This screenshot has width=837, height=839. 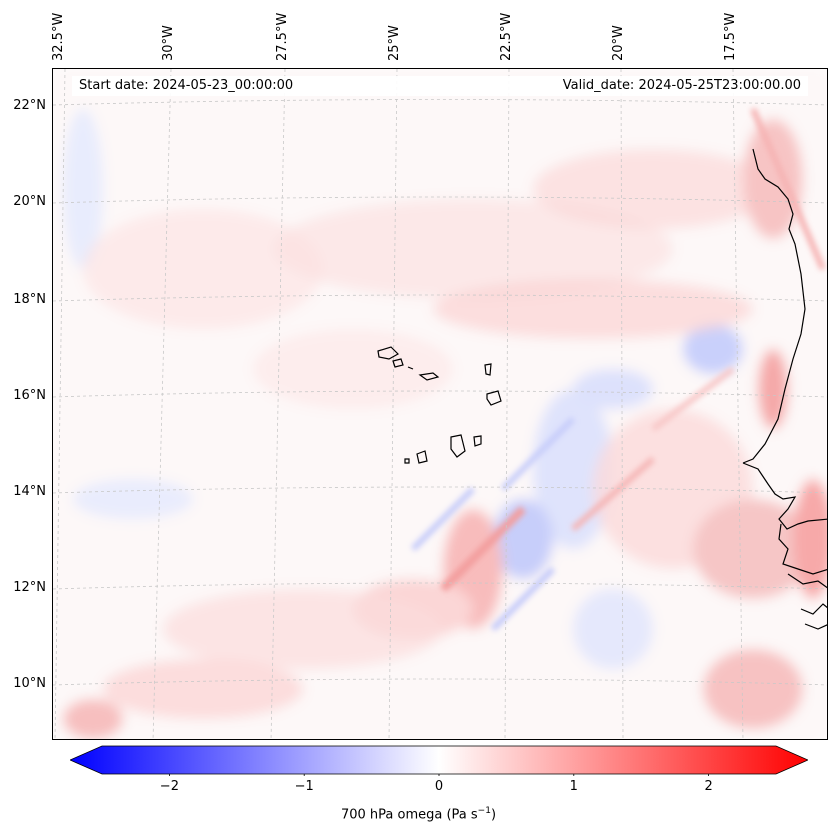 What do you see at coordinates (573, 786) in the screenshot?
I see `colorbar-tick-label: 1` at bounding box center [573, 786].